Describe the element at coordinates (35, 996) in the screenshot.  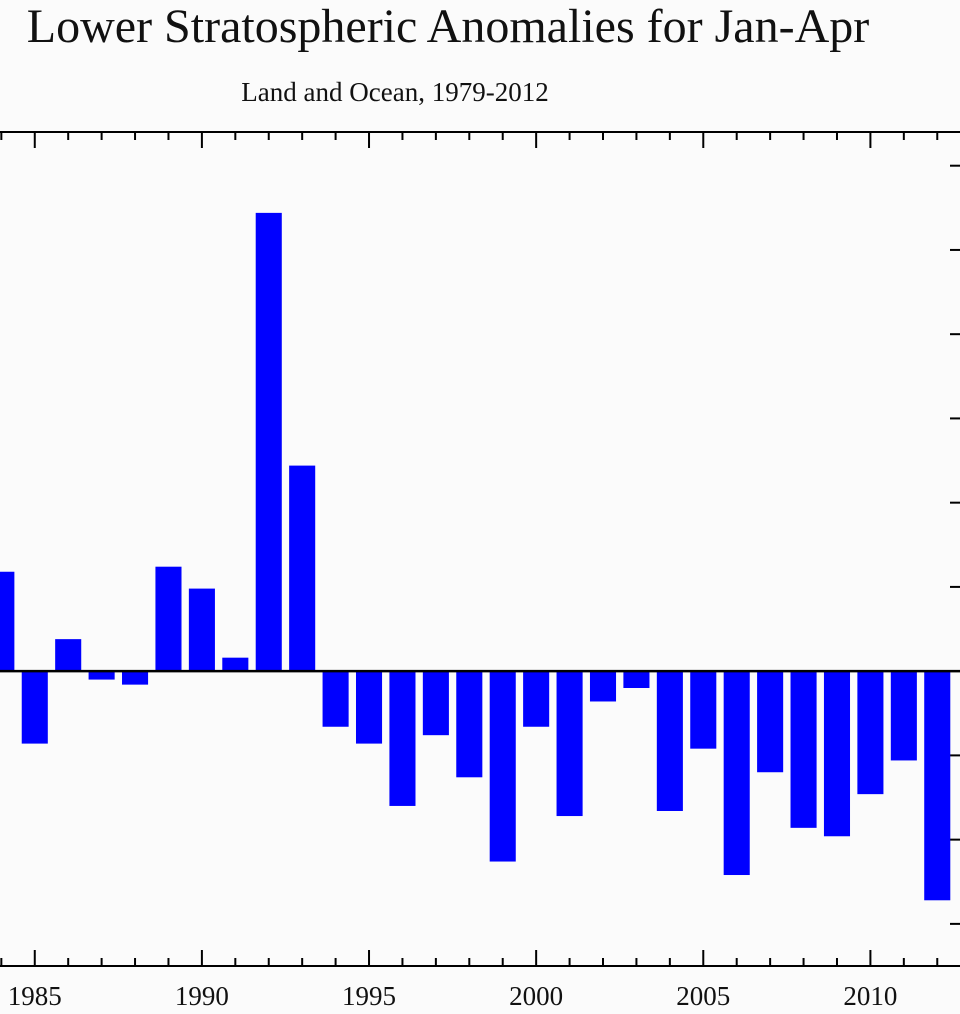
I see `x-tick-label: 1985` at that location.